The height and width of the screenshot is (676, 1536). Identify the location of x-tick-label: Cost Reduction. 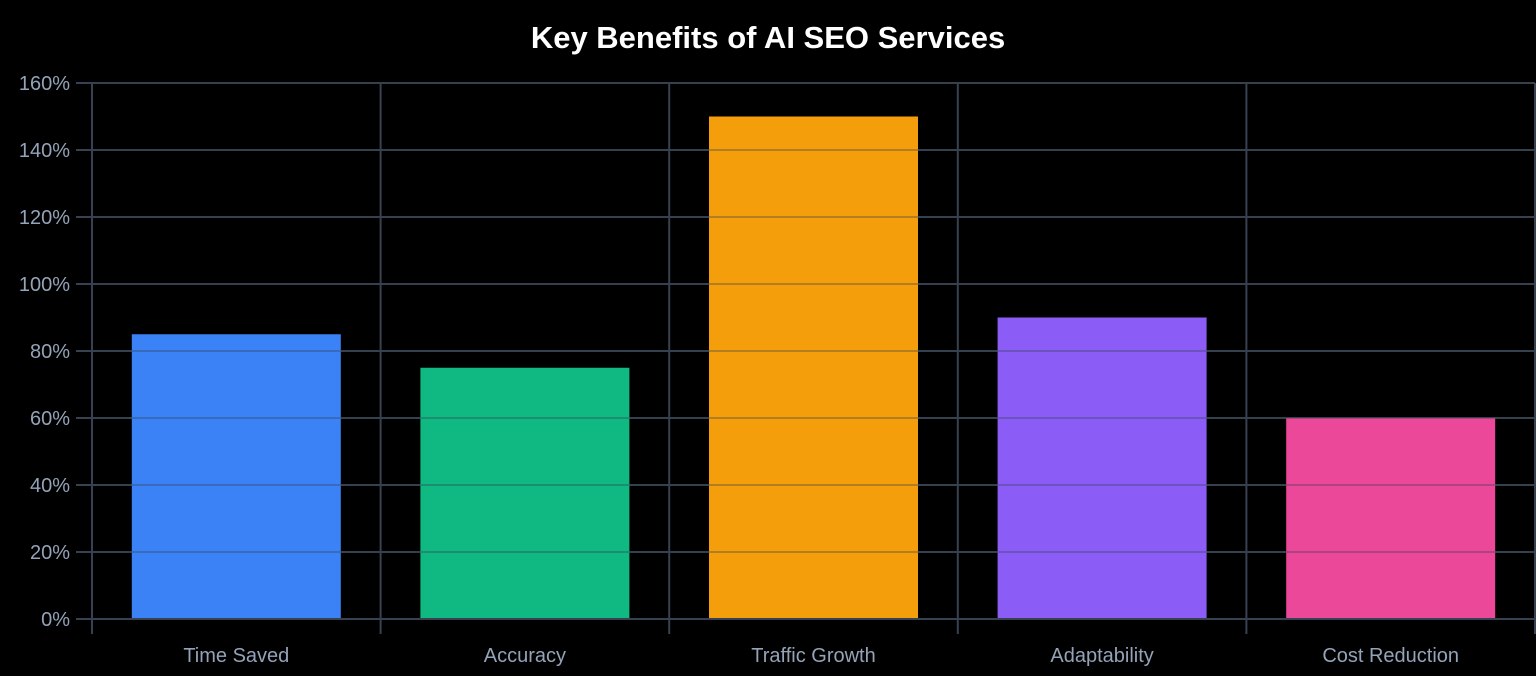
(1390, 656).